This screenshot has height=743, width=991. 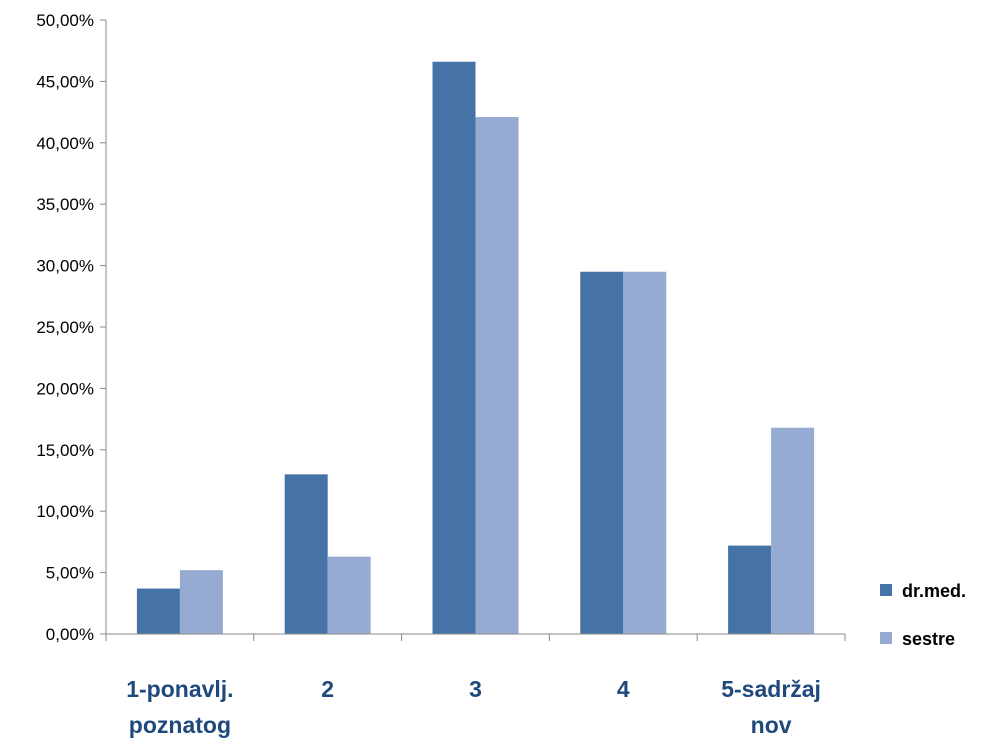 I want to click on x-category-label: 1-ponavlj., so click(x=179, y=689).